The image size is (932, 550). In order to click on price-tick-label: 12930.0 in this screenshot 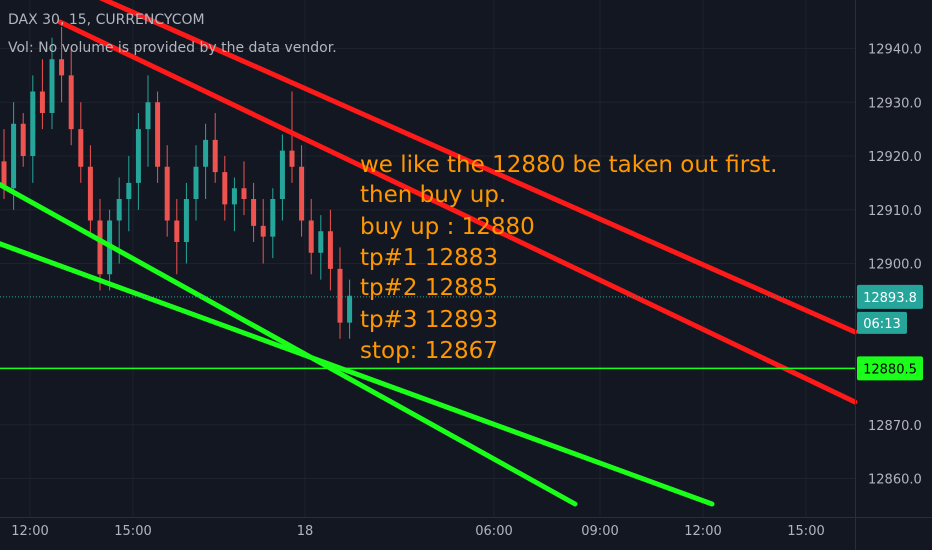, I will do `click(895, 103)`.